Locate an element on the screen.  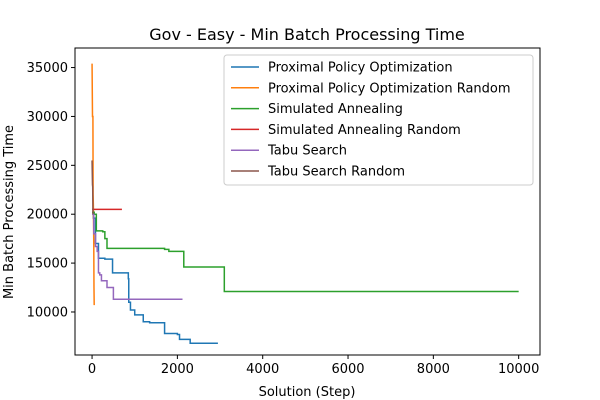
legend-label-5: Tabu Search Random is located at coordinates (336, 172).